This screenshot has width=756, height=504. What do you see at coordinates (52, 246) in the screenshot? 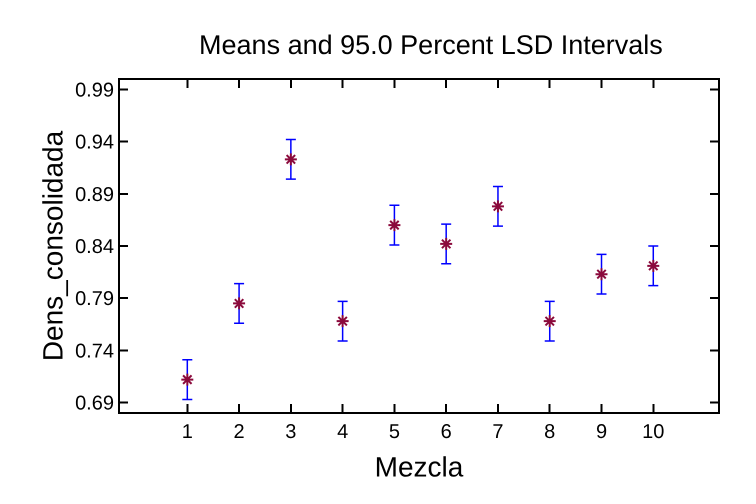
I see `y-axis-title: Dens_consolidada` at bounding box center [52, 246].